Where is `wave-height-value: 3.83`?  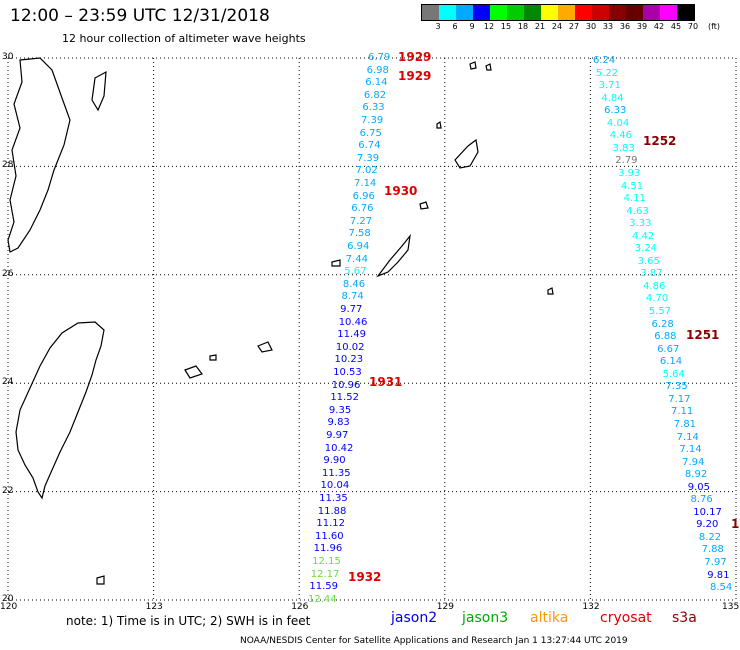
wave-height-value: 3.83 is located at coordinates (623, 148).